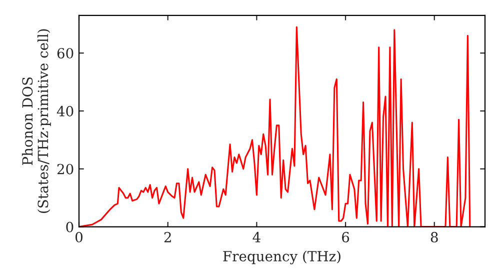  Describe the element at coordinates (78, 237) in the screenshot. I see `x-tick-label: 0` at that location.